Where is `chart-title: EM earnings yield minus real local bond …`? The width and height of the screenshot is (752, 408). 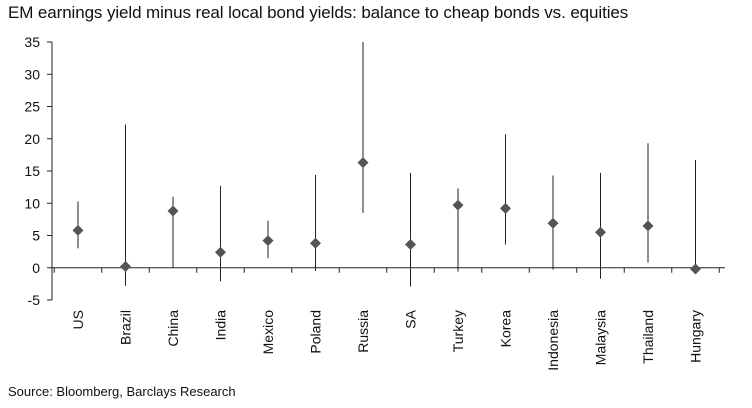 chart-title: EM earnings yield minus real local bond … is located at coordinates (318, 12).